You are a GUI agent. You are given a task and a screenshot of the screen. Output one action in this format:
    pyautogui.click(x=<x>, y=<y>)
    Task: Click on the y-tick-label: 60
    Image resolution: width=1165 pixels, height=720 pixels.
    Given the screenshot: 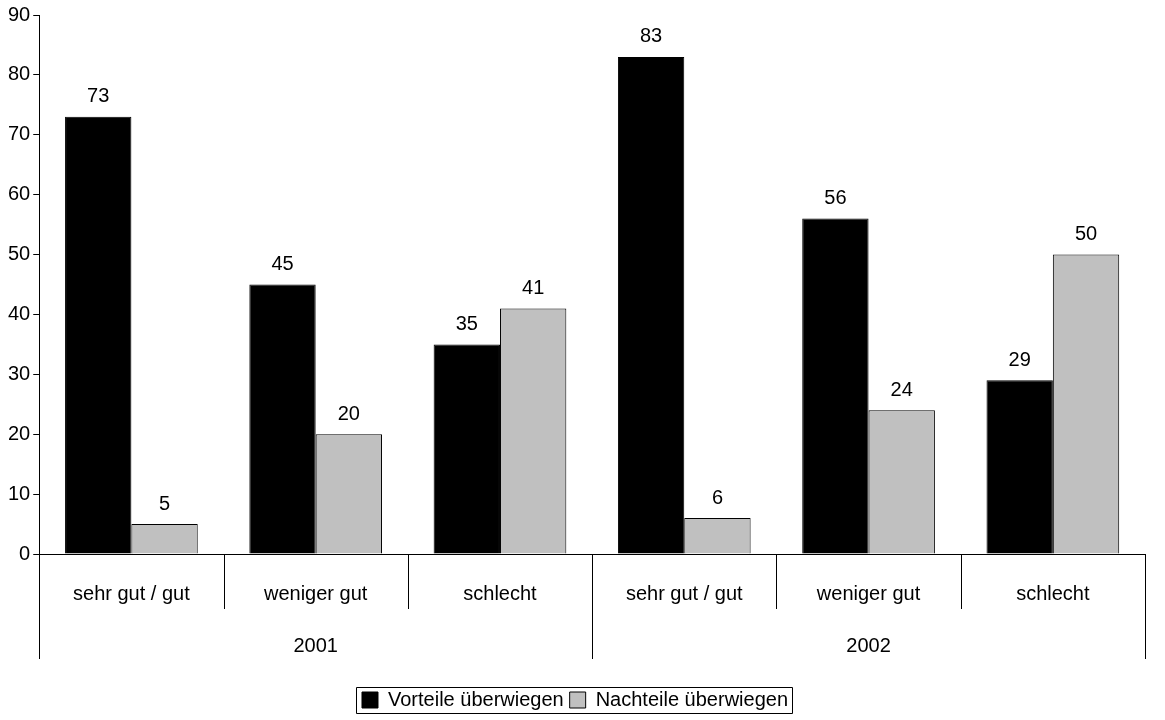 What is the action you would take?
    pyautogui.click(x=19, y=193)
    